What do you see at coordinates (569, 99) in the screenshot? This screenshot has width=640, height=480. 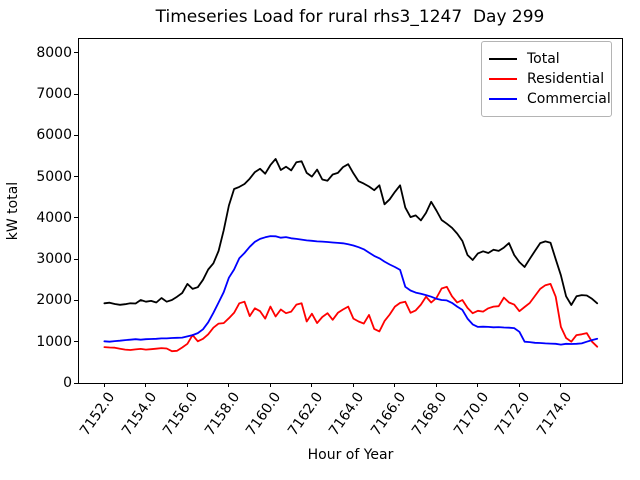 I see `legend-label-commercial: Commercial` at bounding box center [569, 99].